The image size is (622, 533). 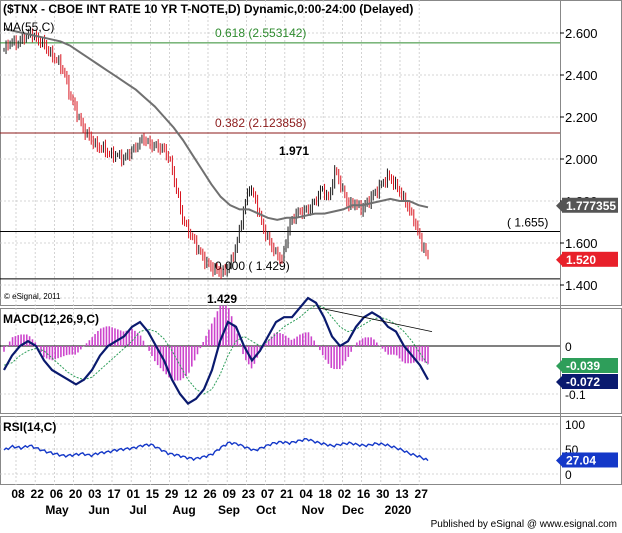 I want to click on price-last-value: 1.520, so click(x=581, y=260).